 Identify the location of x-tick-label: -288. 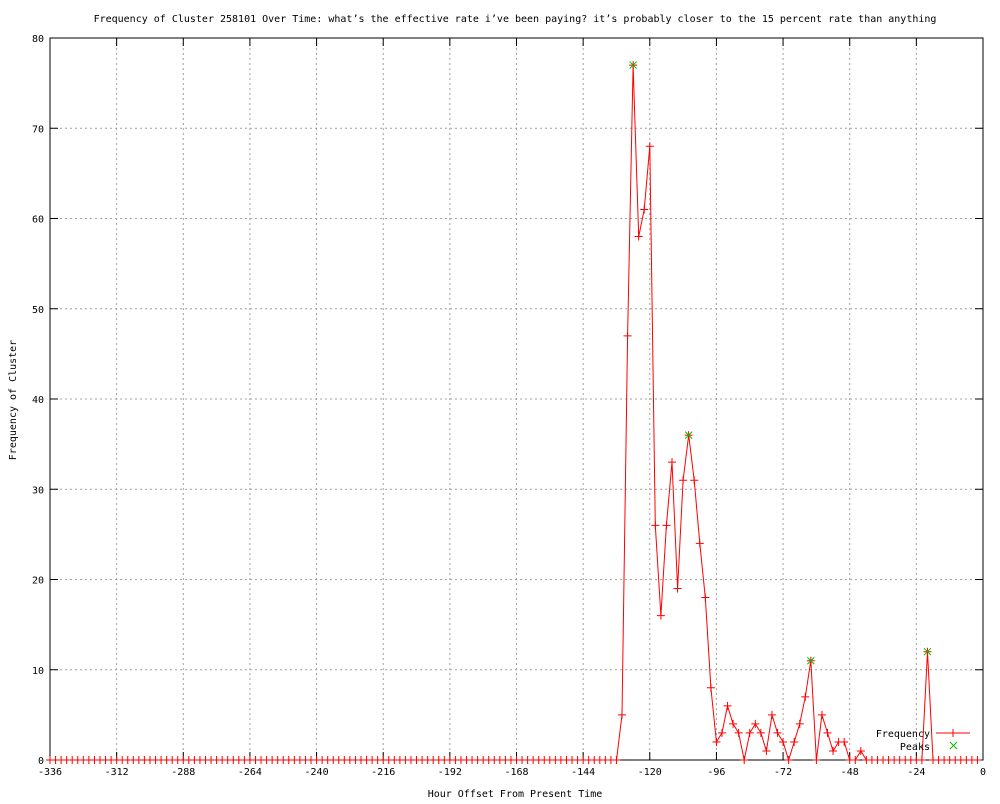
(183, 772).